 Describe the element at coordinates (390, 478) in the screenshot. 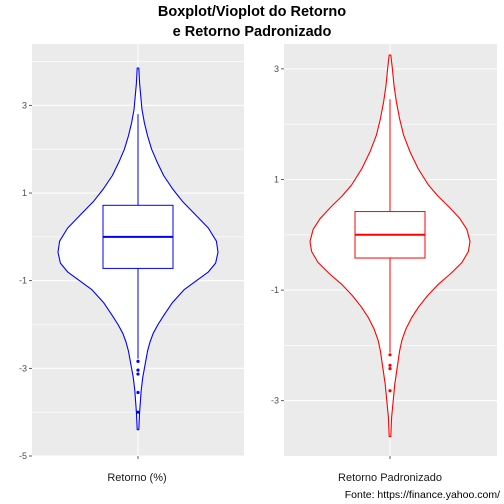

I see `x-axis-label-right: Retorno Padronizado` at that location.